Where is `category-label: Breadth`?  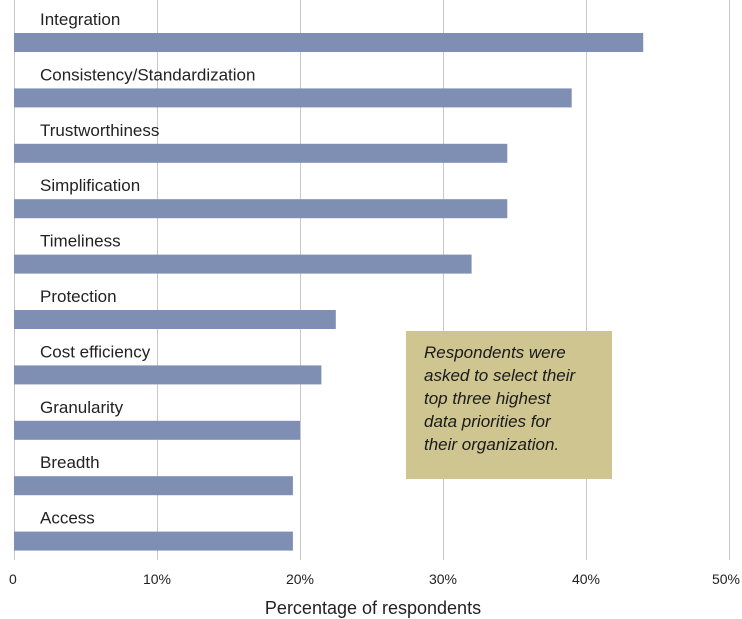
category-label: Breadth is located at coordinates (70, 462).